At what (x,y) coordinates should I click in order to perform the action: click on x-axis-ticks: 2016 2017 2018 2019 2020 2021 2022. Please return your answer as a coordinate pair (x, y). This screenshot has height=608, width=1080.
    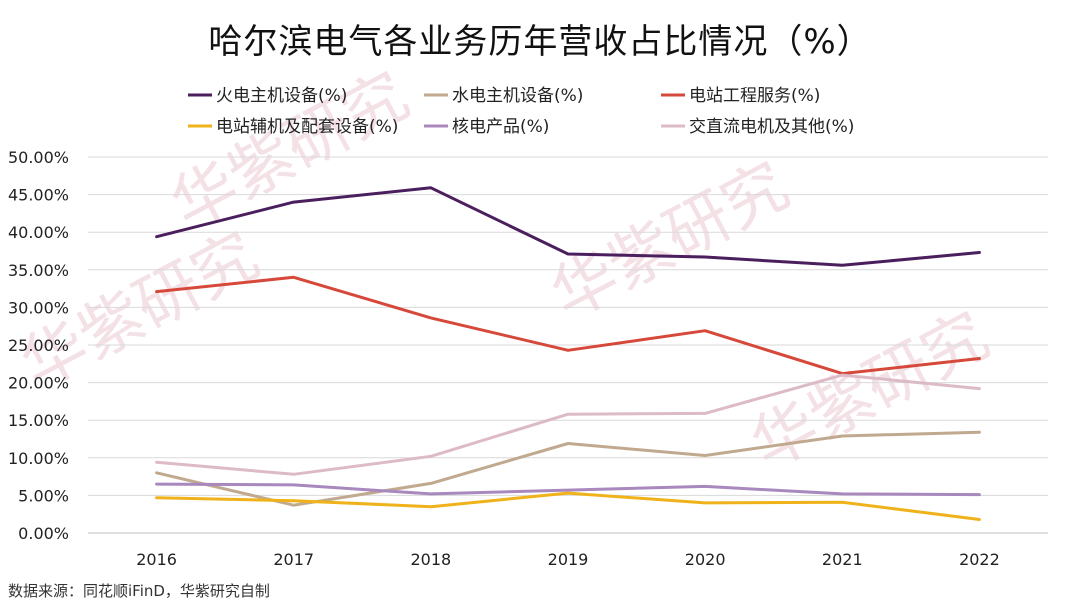
    Looking at the image, I should click on (568, 559).